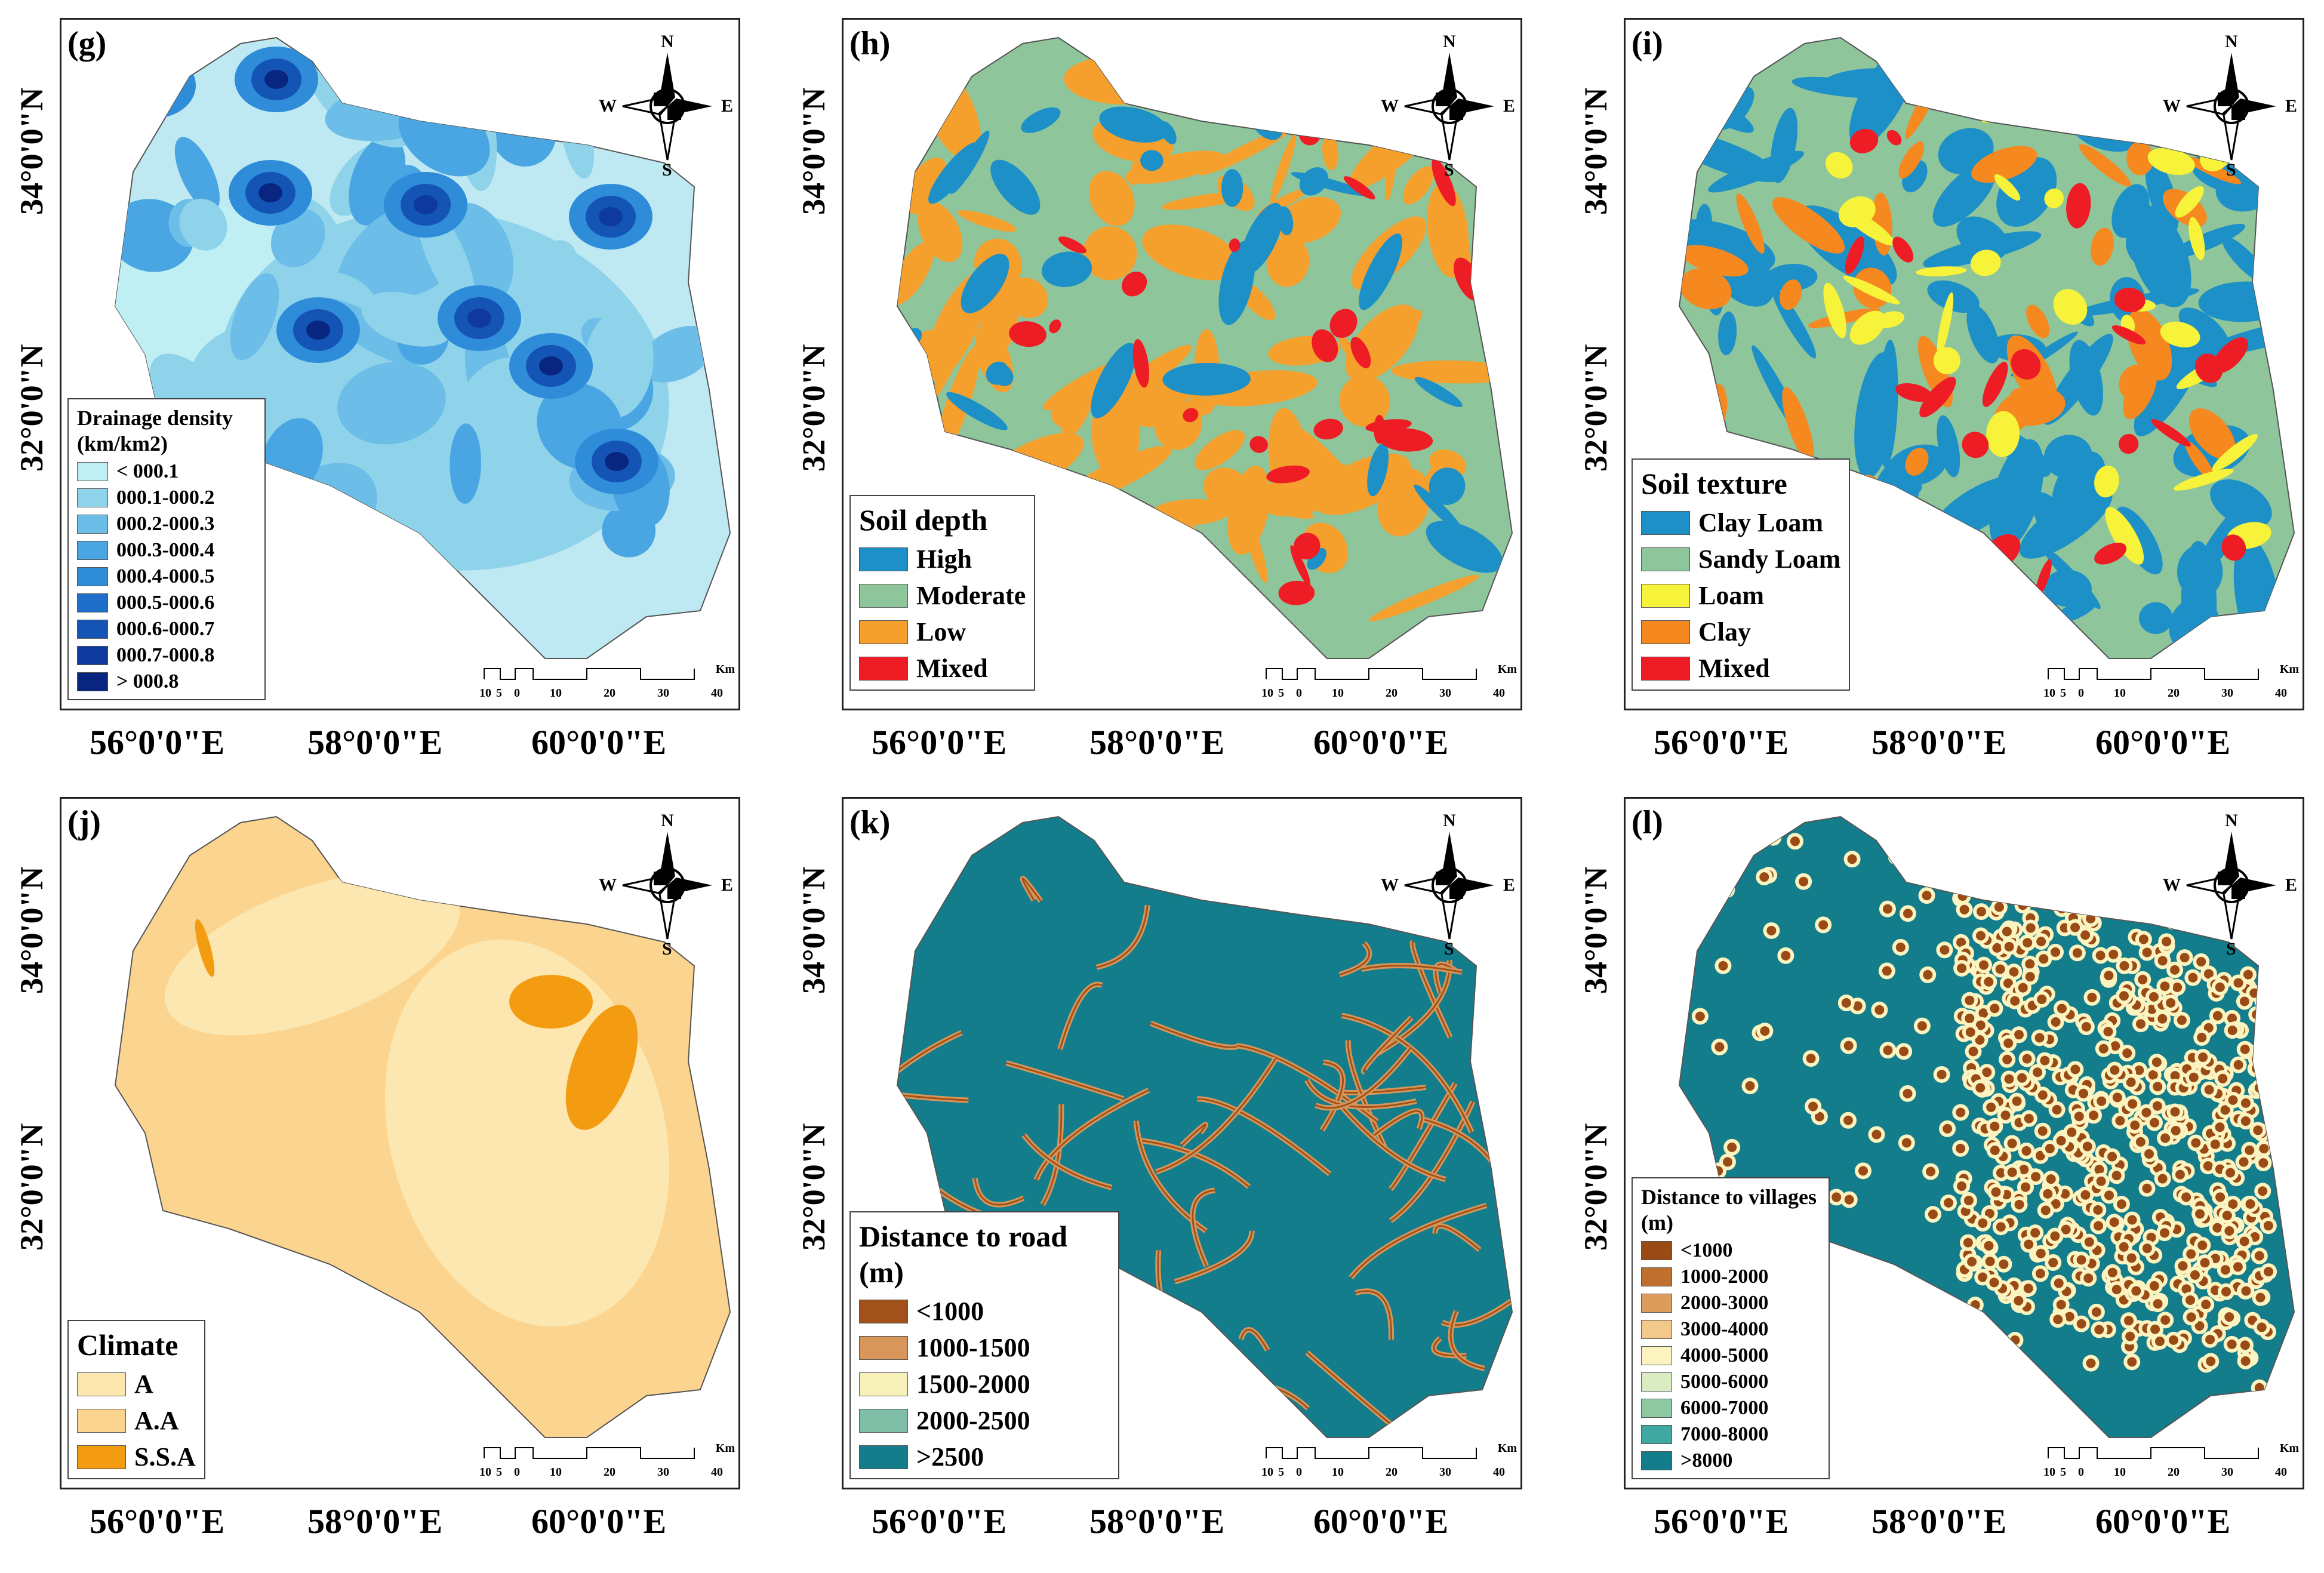  I want to click on legend-item: 2000-2500, so click(985, 1420).